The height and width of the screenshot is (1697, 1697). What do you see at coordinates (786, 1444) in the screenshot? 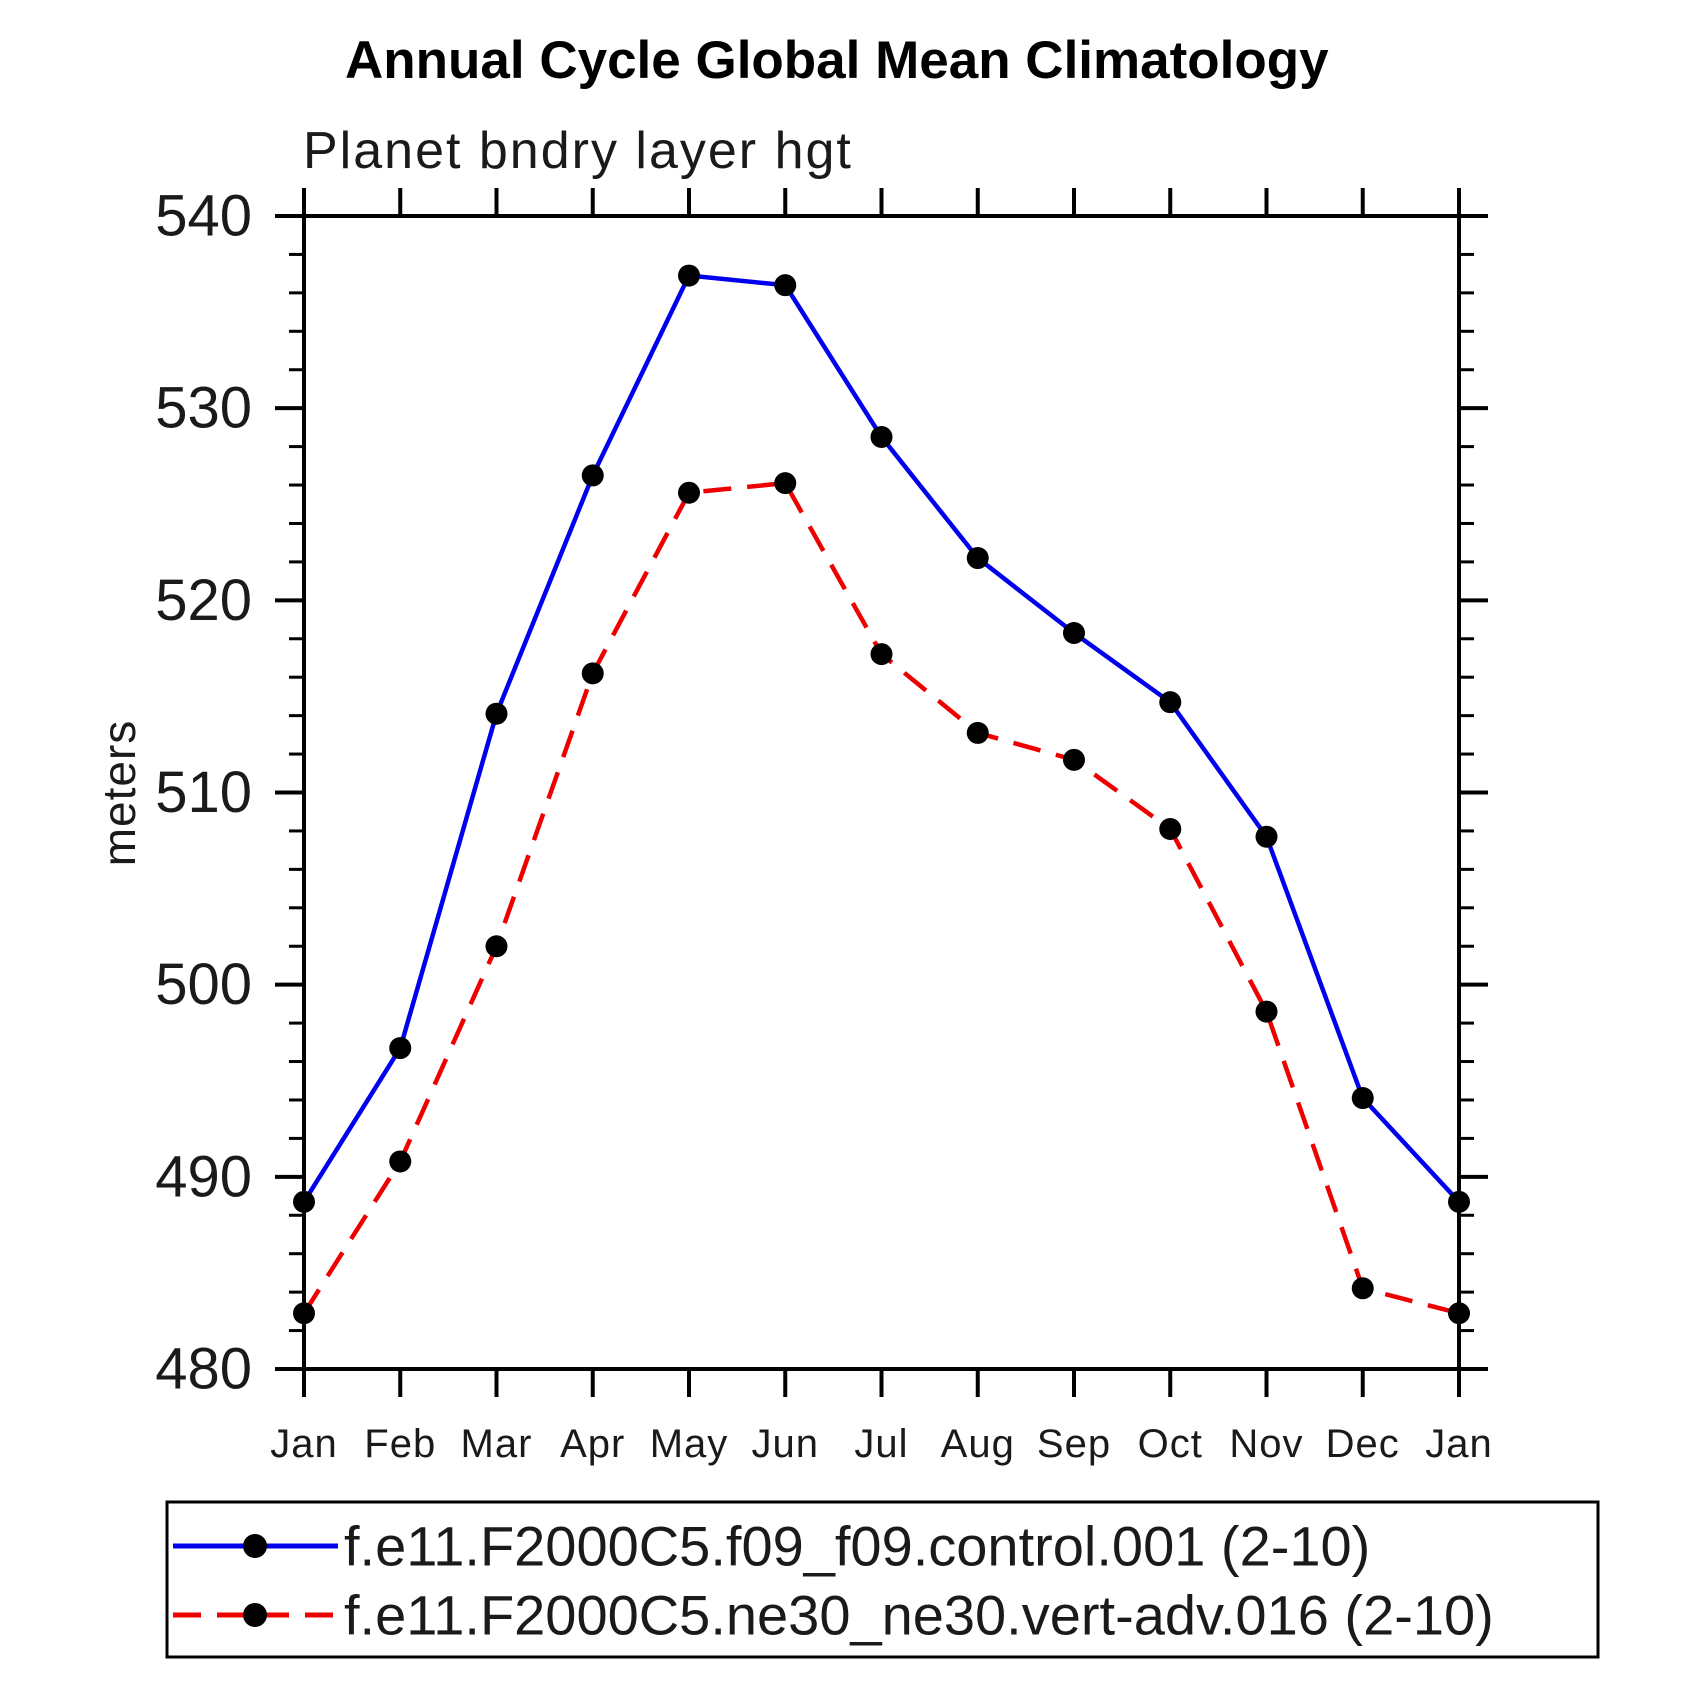
I see `x-tick-label: Jun` at bounding box center [786, 1444].